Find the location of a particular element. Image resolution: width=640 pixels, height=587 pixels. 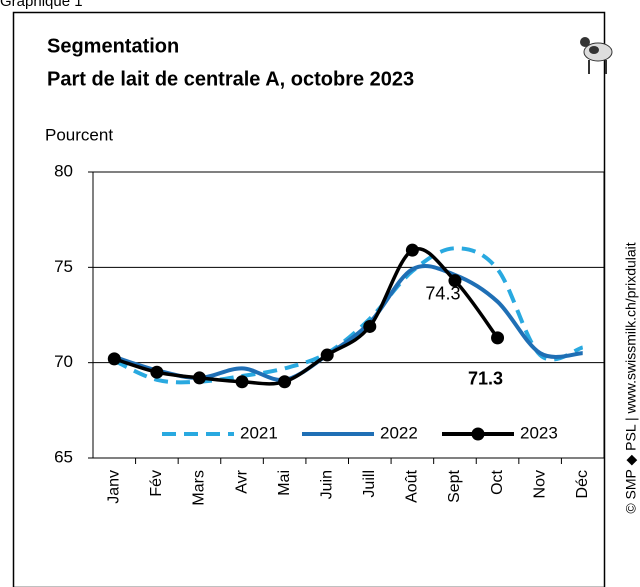

x-tick-label: Juin is located at coordinates (326, 484).